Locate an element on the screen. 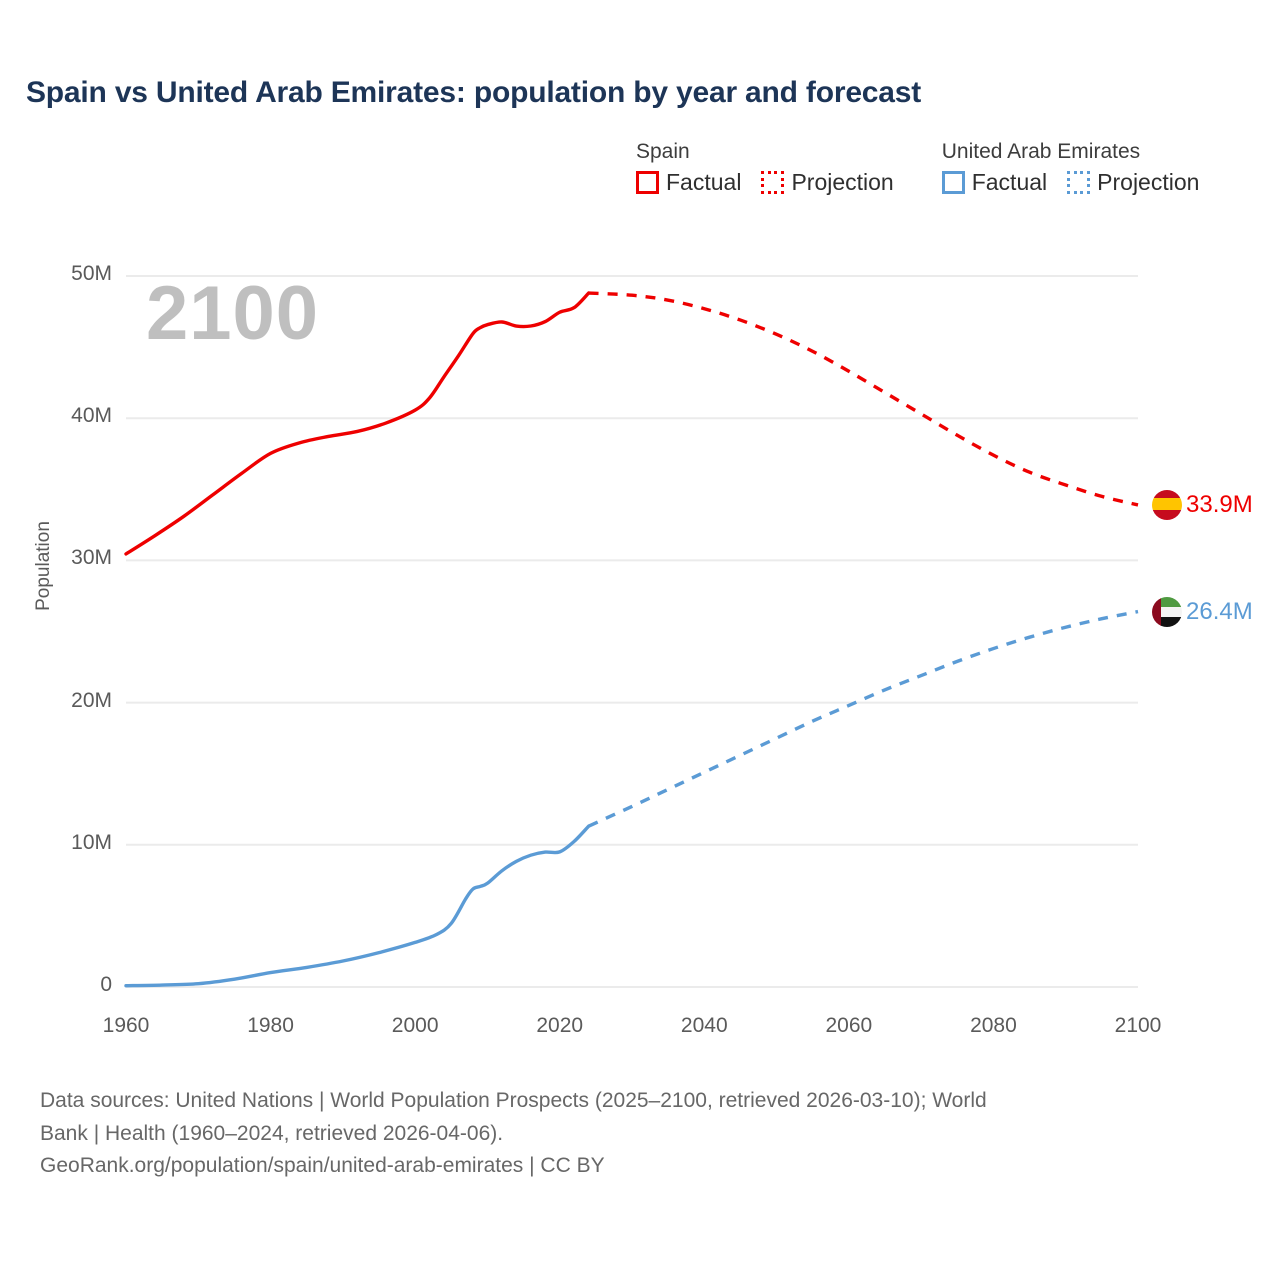 The image size is (1280, 1280). x-tick-label: 1980 is located at coordinates (270, 1025).